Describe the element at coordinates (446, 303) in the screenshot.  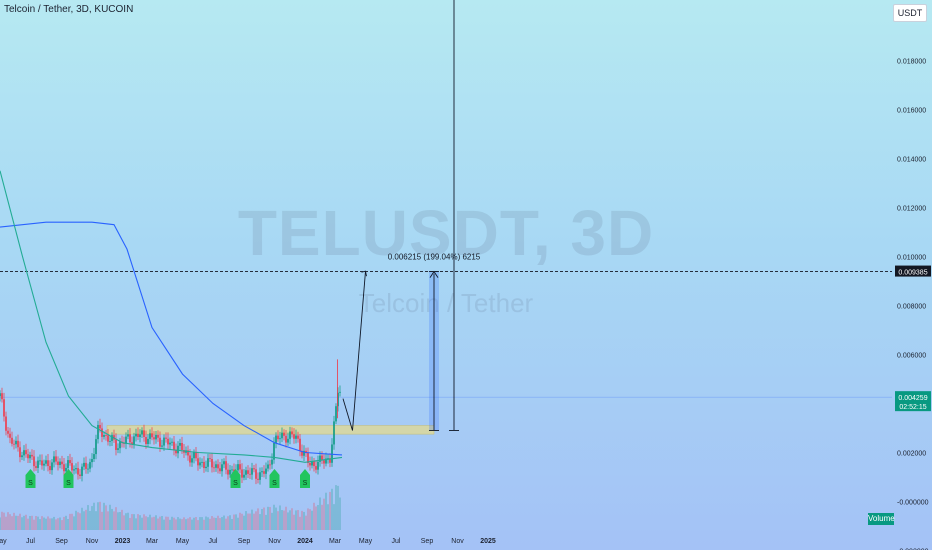
I see `watermark-name: Telcoin / Tether` at that location.